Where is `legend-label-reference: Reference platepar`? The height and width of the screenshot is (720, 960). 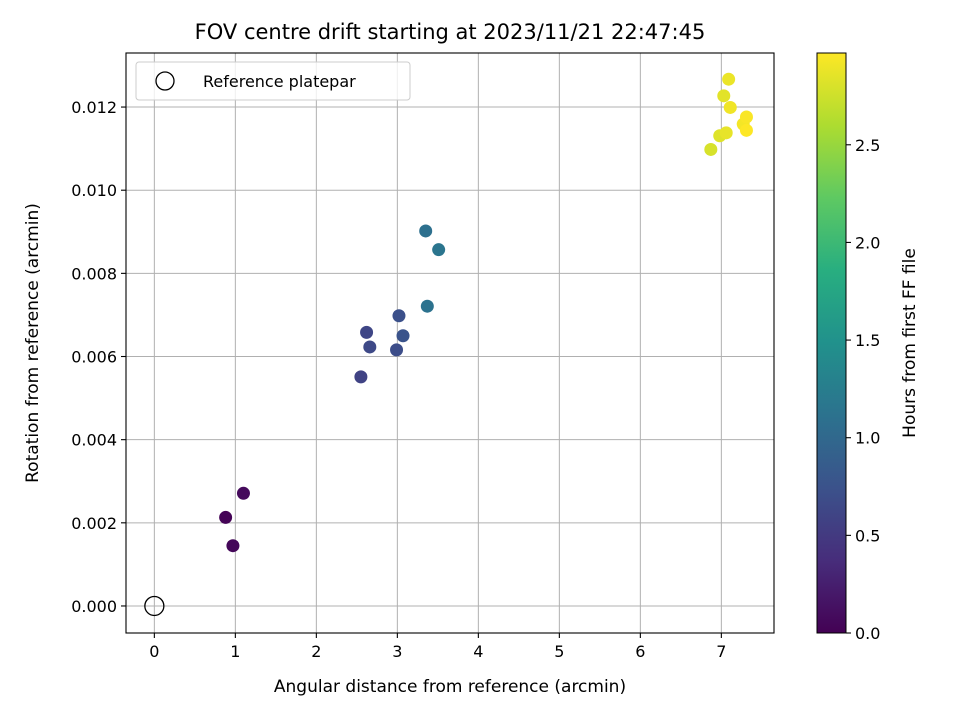 legend-label-reference: Reference platepar is located at coordinates (279, 81).